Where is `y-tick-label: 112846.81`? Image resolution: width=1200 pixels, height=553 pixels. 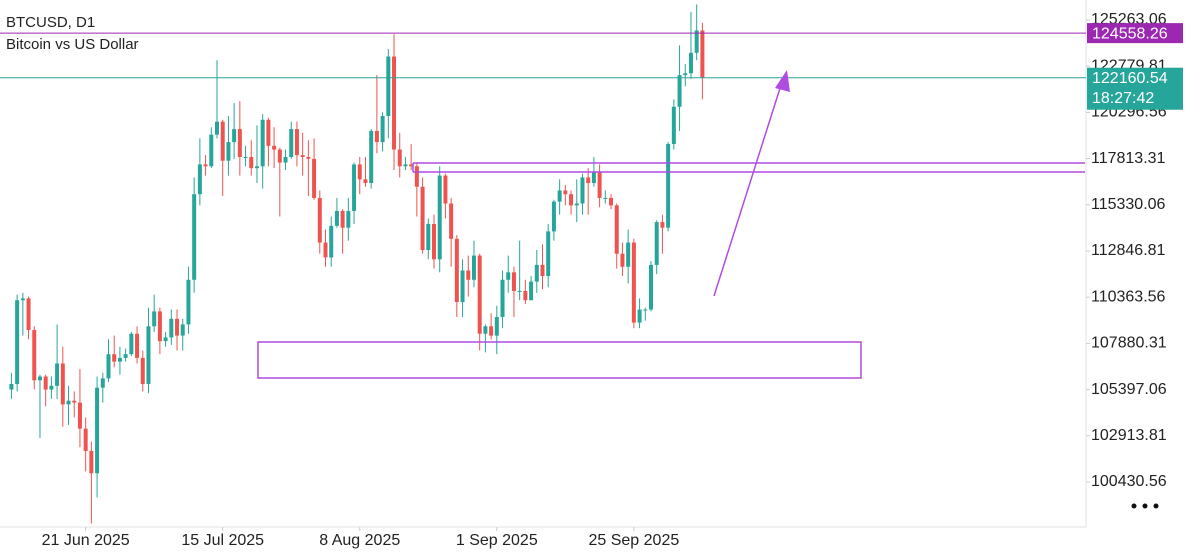
y-tick-label: 112846.81 is located at coordinates (1128, 250).